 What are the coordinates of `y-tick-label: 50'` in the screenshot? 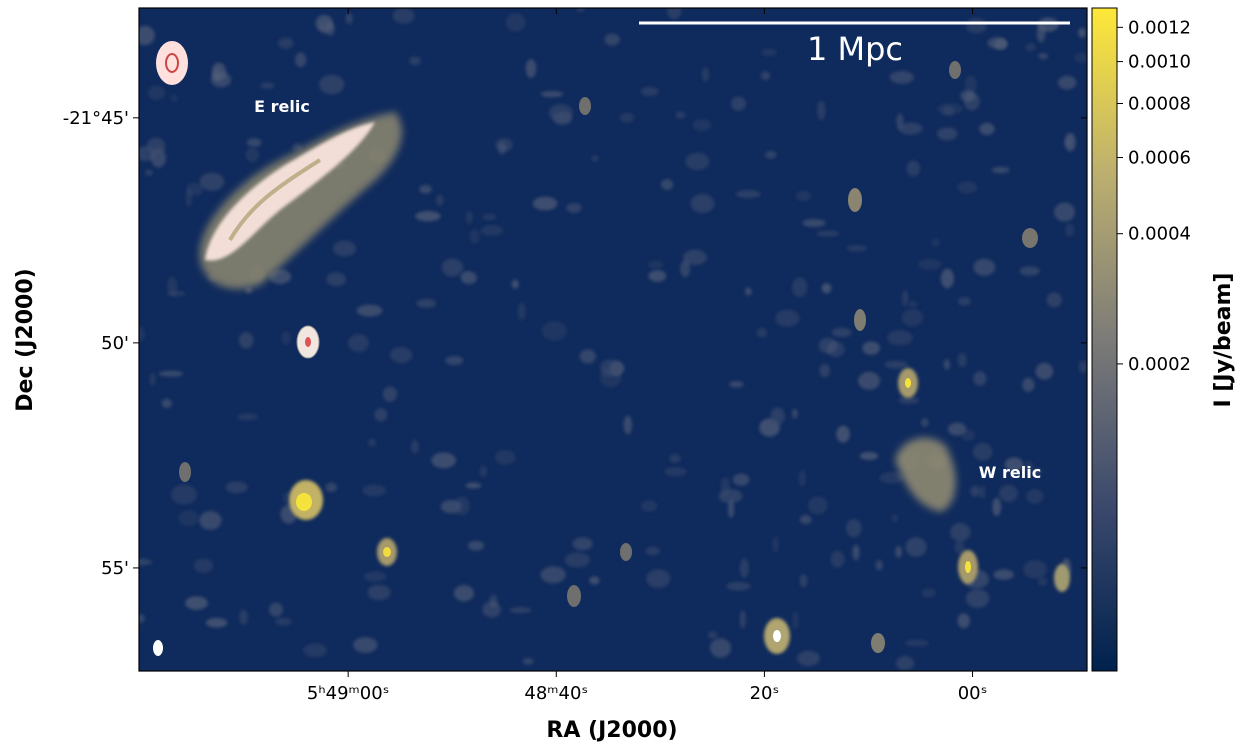 It's located at (115, 343).